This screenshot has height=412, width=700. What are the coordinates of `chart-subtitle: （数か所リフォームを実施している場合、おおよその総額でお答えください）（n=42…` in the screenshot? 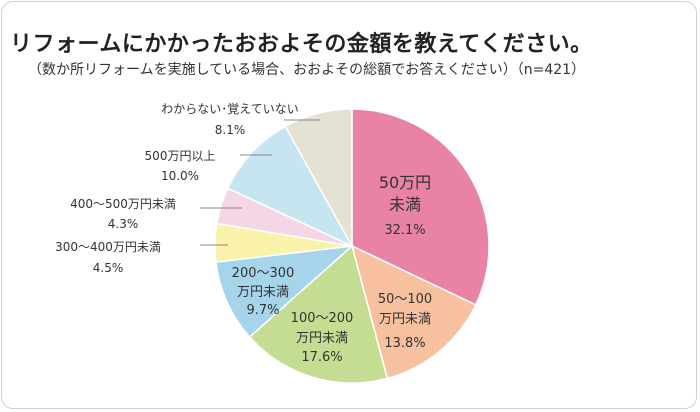 It's located at (307, 70).